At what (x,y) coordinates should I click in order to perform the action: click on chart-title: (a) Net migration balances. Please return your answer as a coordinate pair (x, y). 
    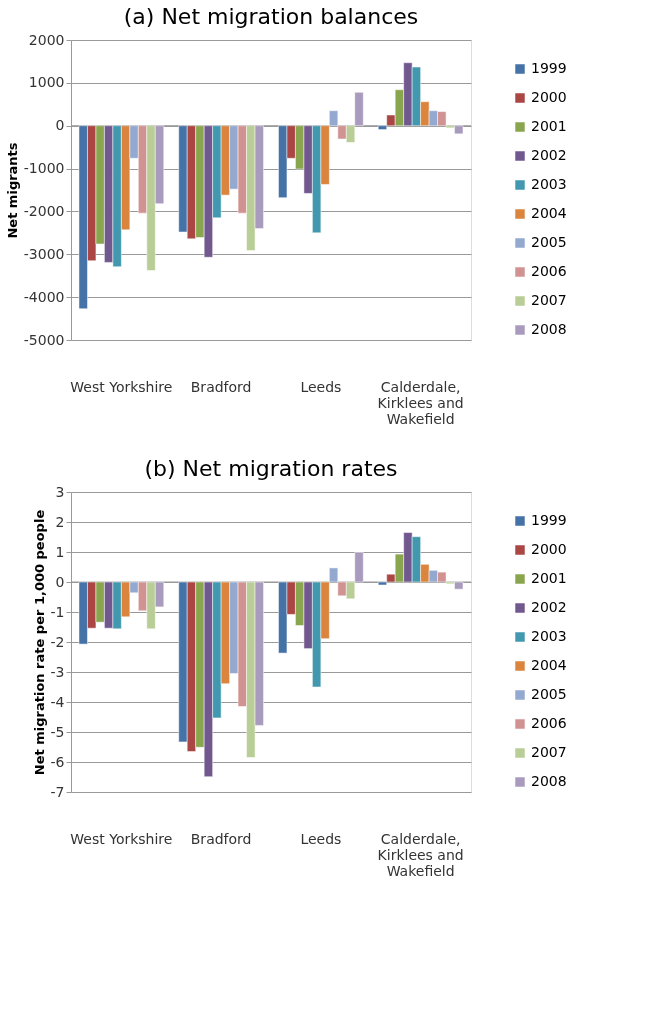
    Looking at the image, I should click on (271, 16).